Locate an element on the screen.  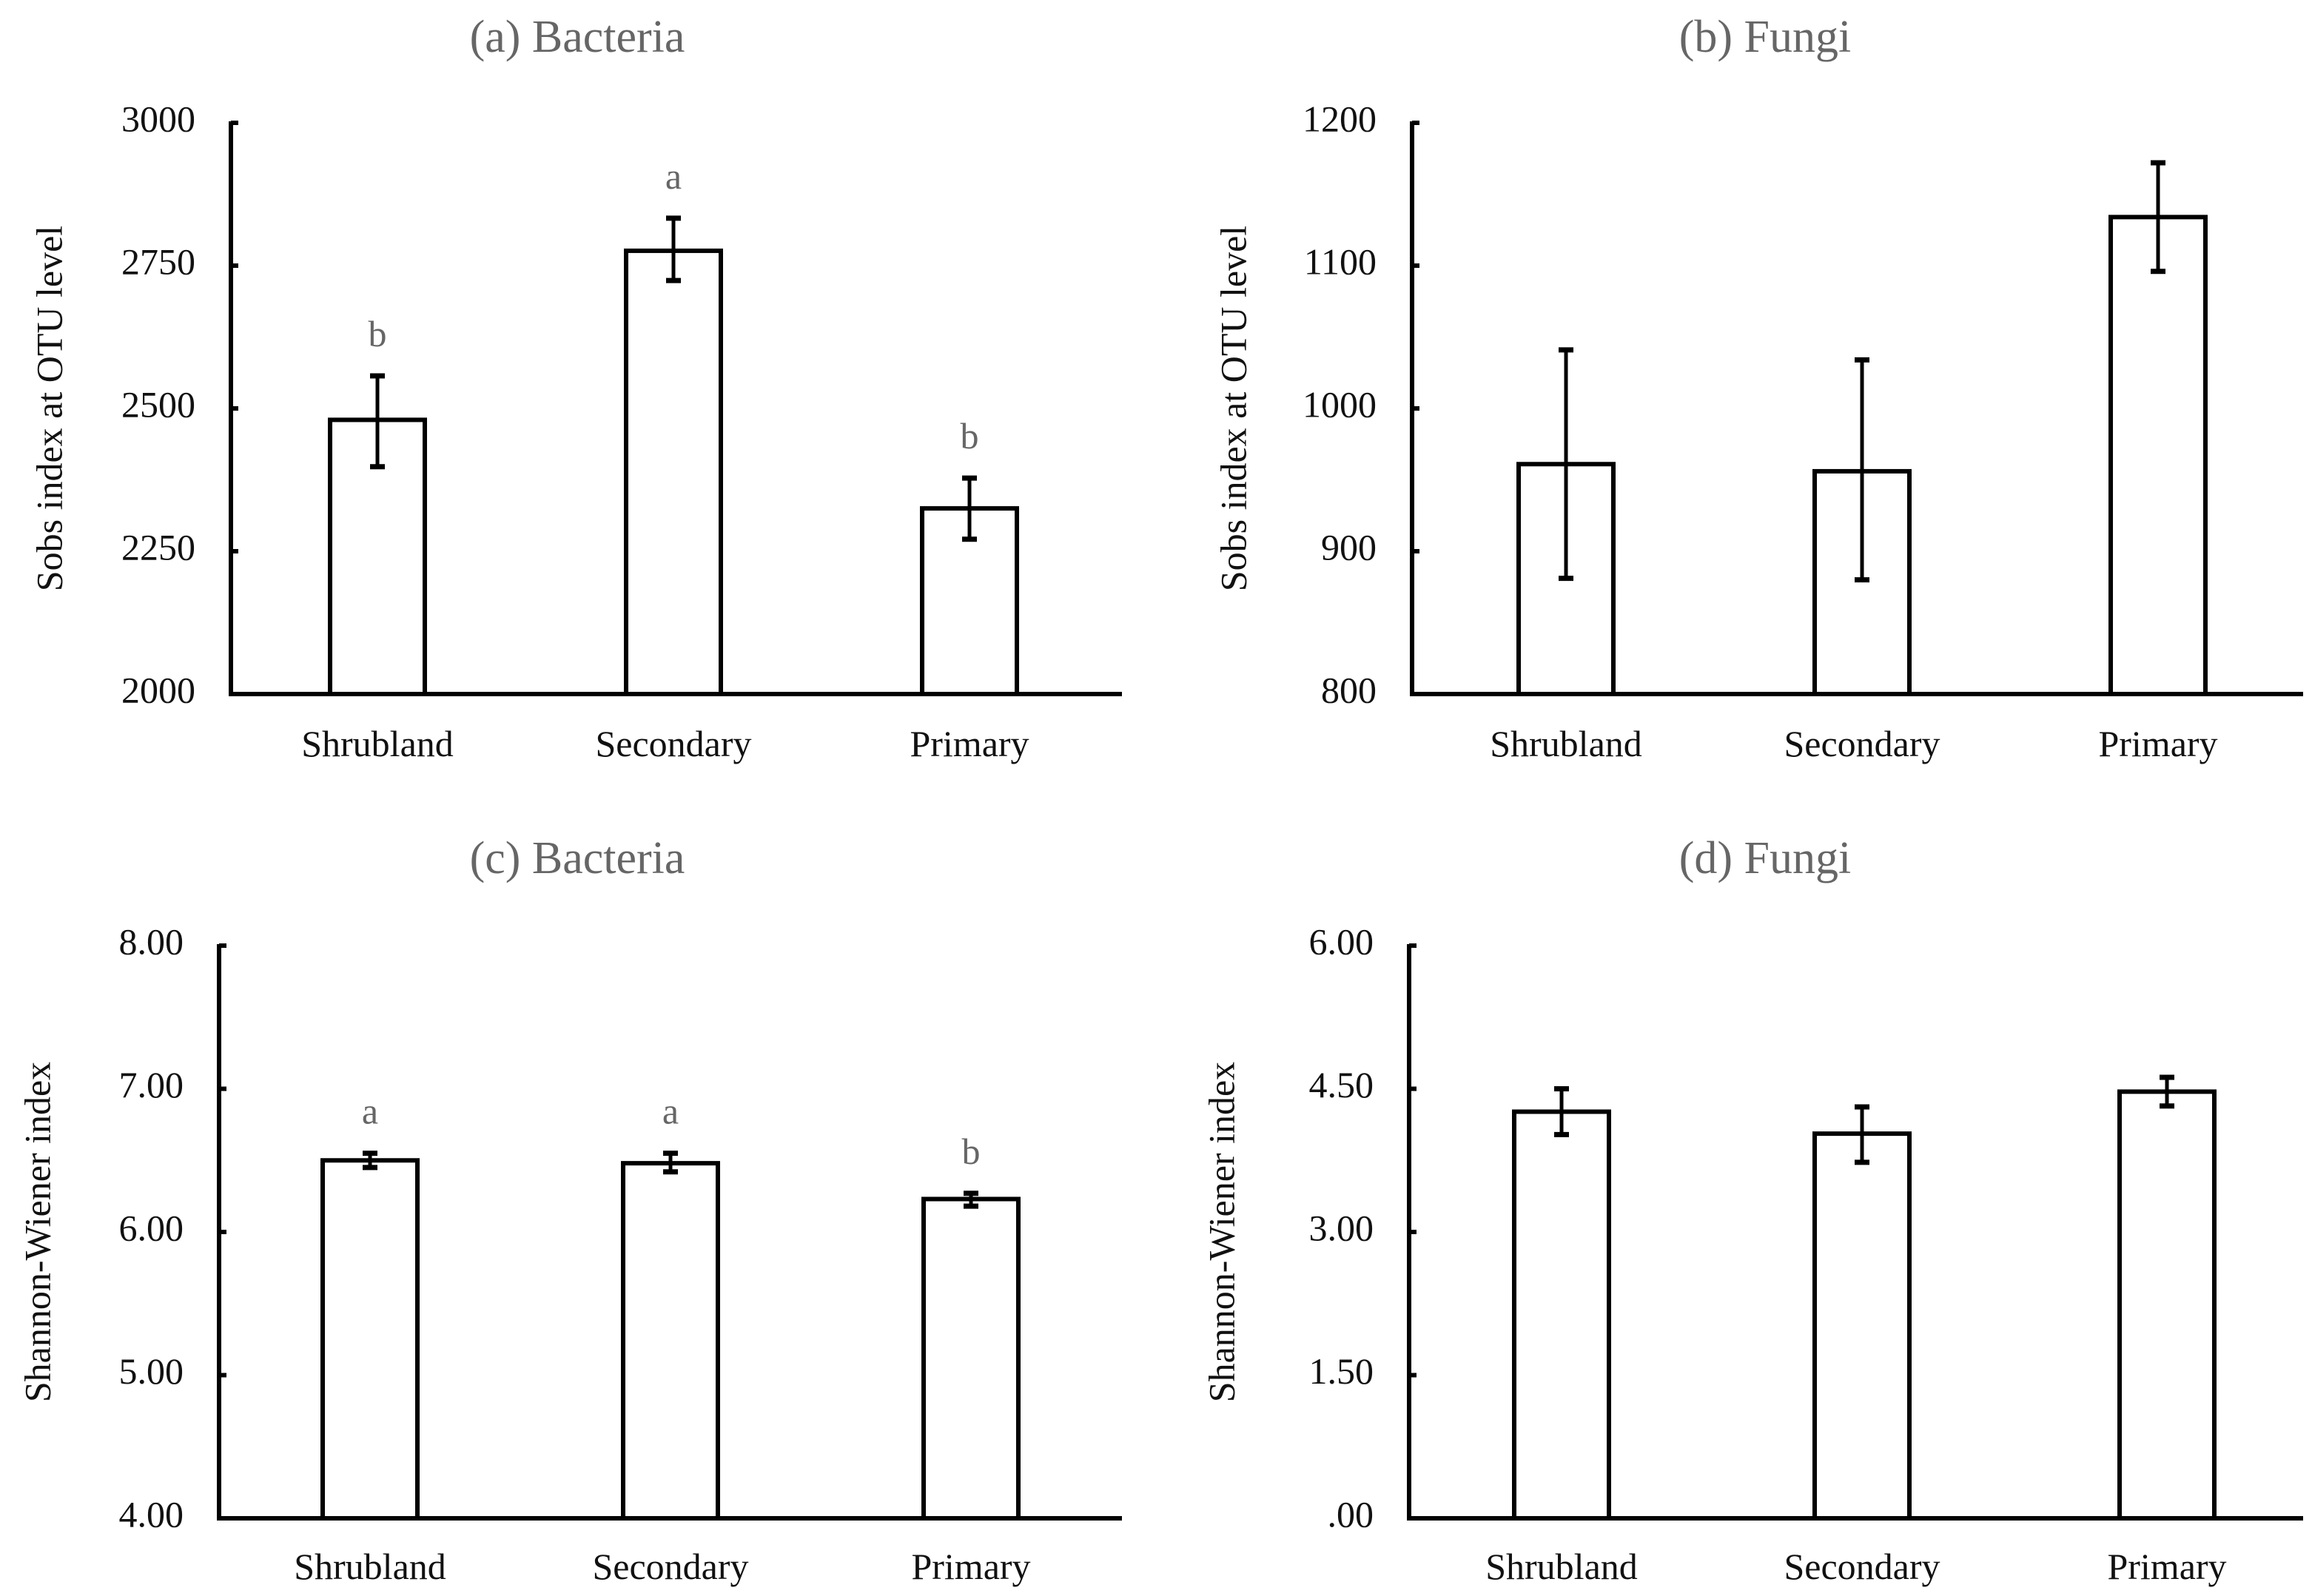
panel-title: (c) Bacteria is located at coordinates (577, 858).